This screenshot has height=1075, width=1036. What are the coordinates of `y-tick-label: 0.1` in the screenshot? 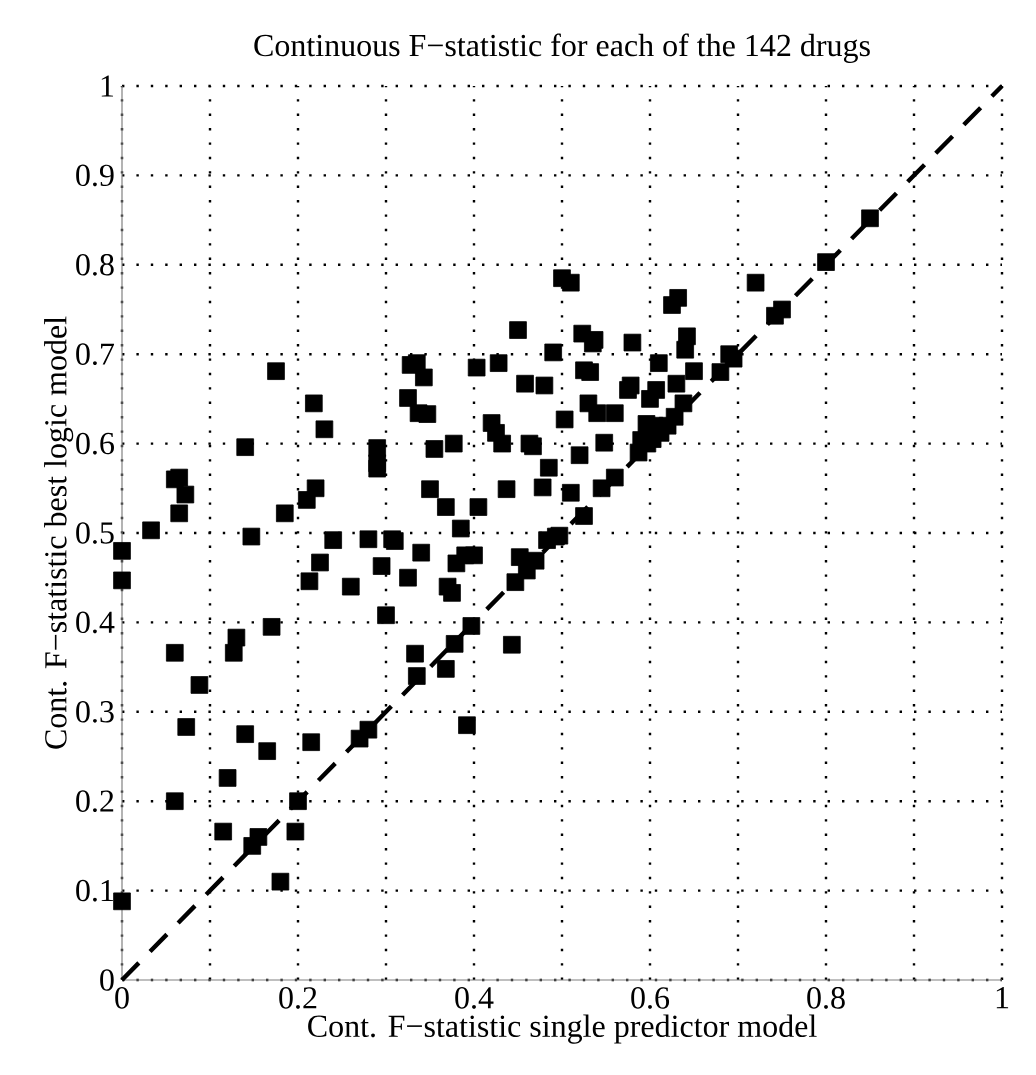 It's located at (95, 890).